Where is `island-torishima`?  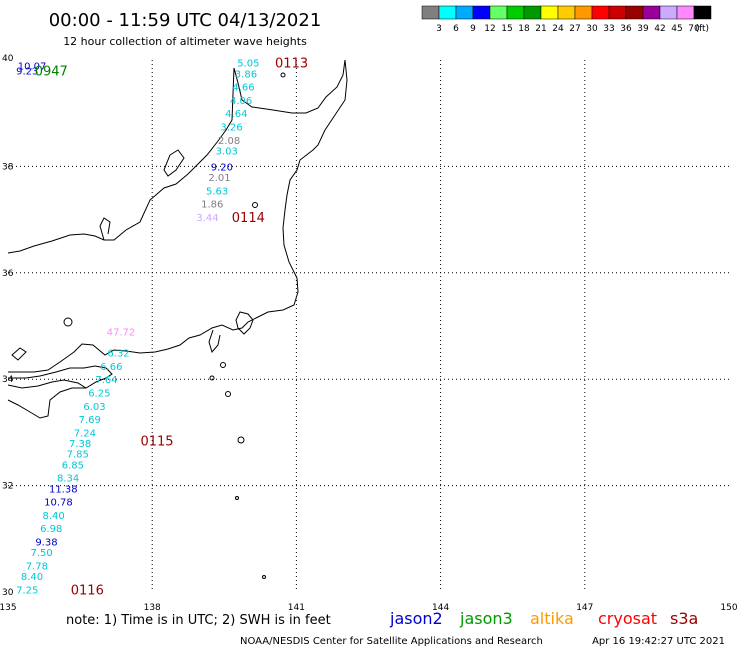 island-torishima is located at coordinates (264, 577).